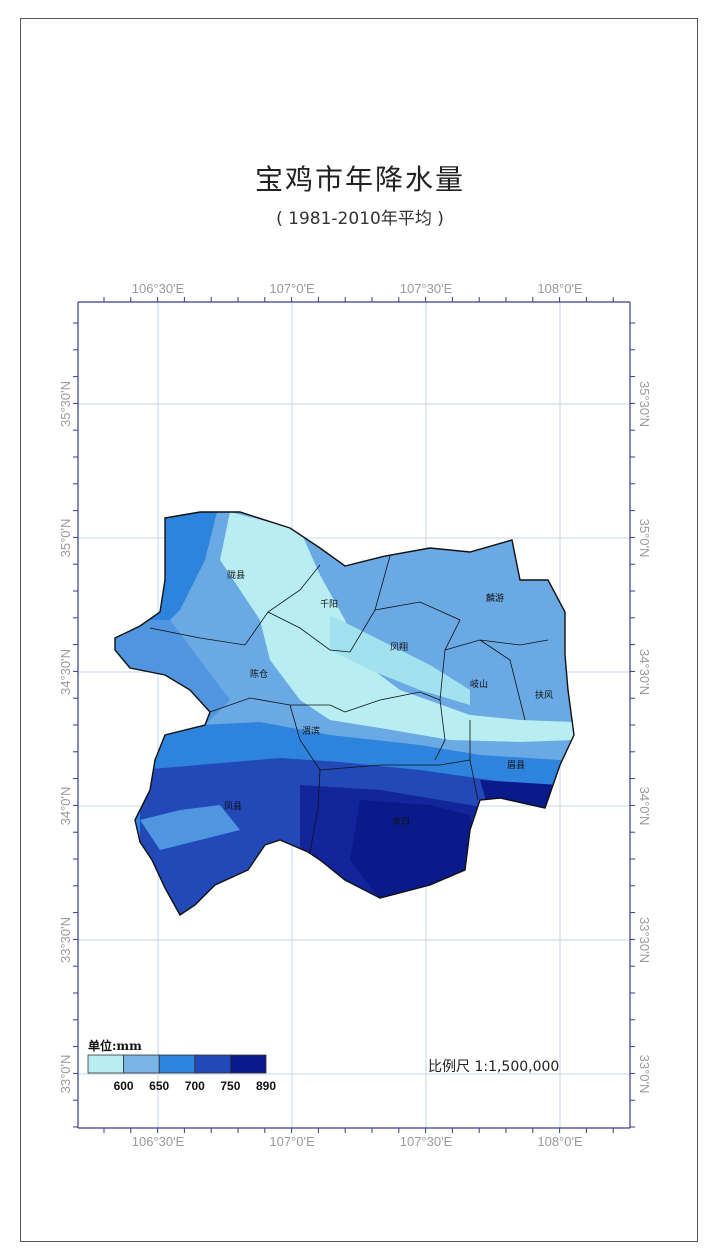 The height and width of the screenshot is (1260, 720). What do you see at coordinates (292, 1141) in the screenshot?
I see `lon-label-bottom: 107°0'E` at bounding box center [292, 1141].